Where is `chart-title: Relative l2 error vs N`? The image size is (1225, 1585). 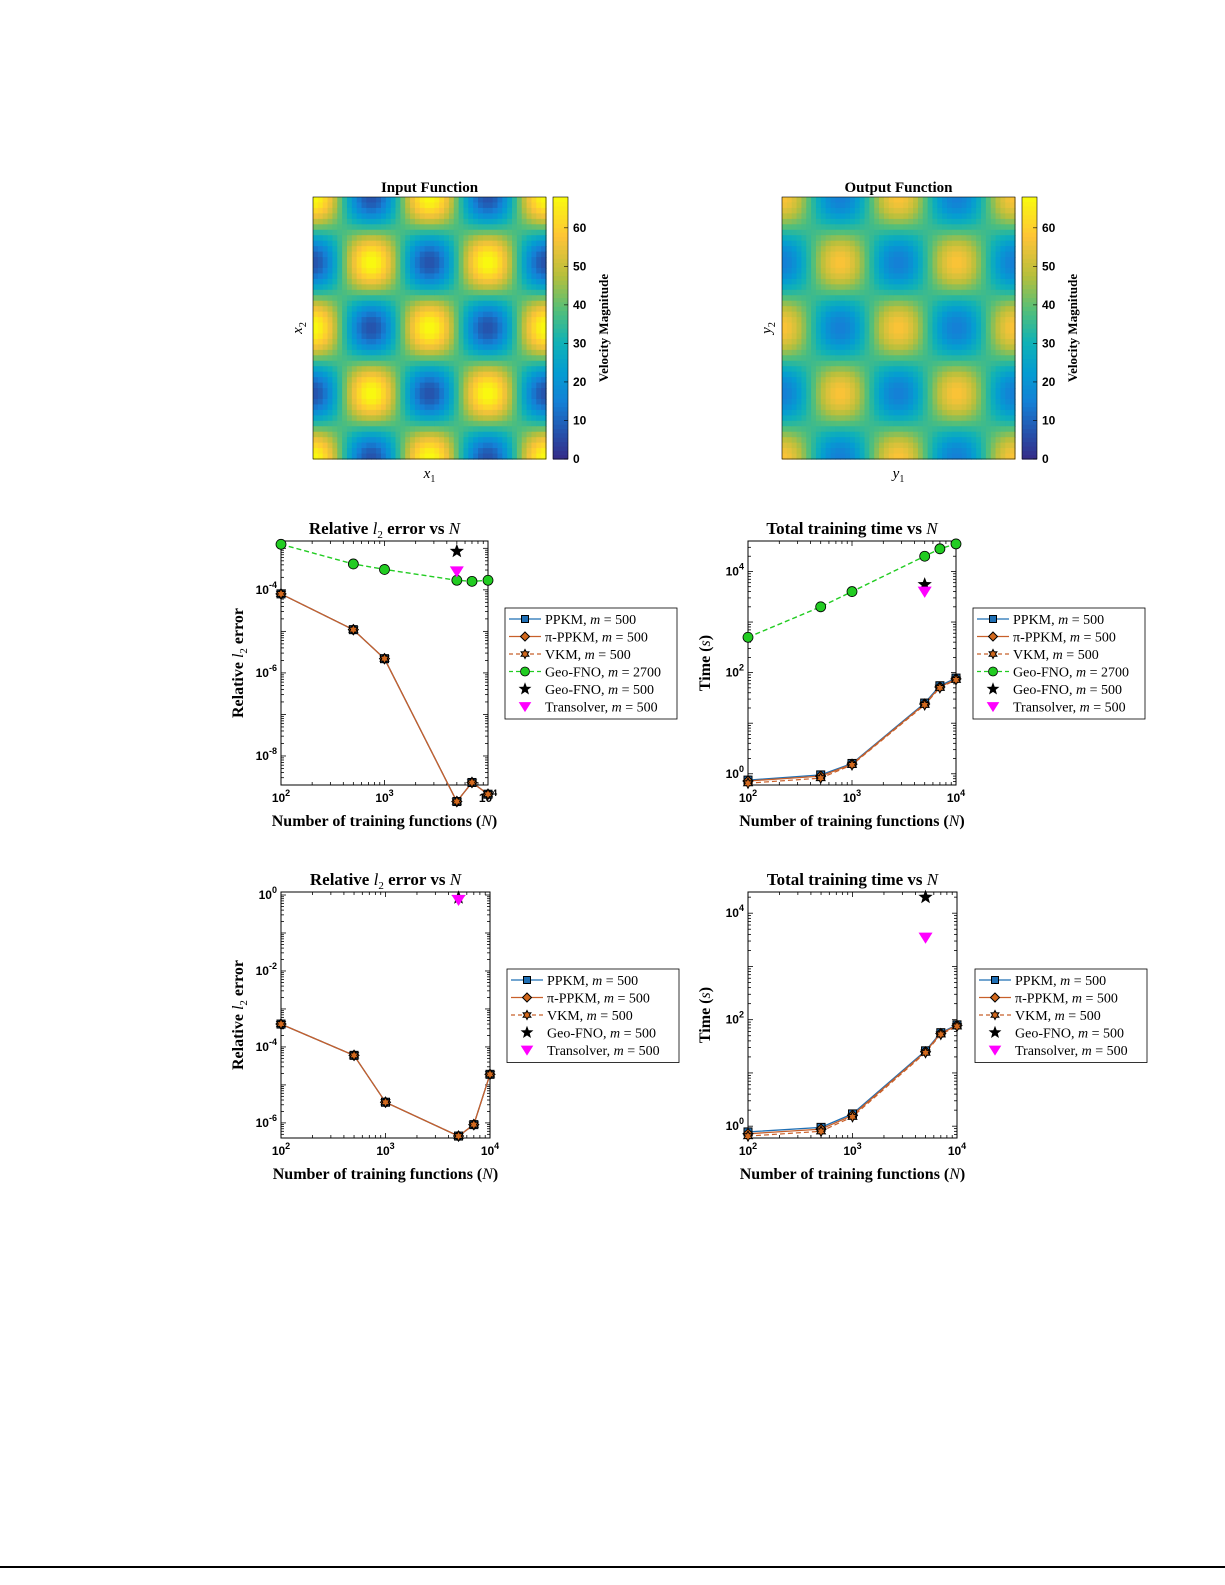
chart-title: Relative l2 error vs N is located at coordinates (385, 530).